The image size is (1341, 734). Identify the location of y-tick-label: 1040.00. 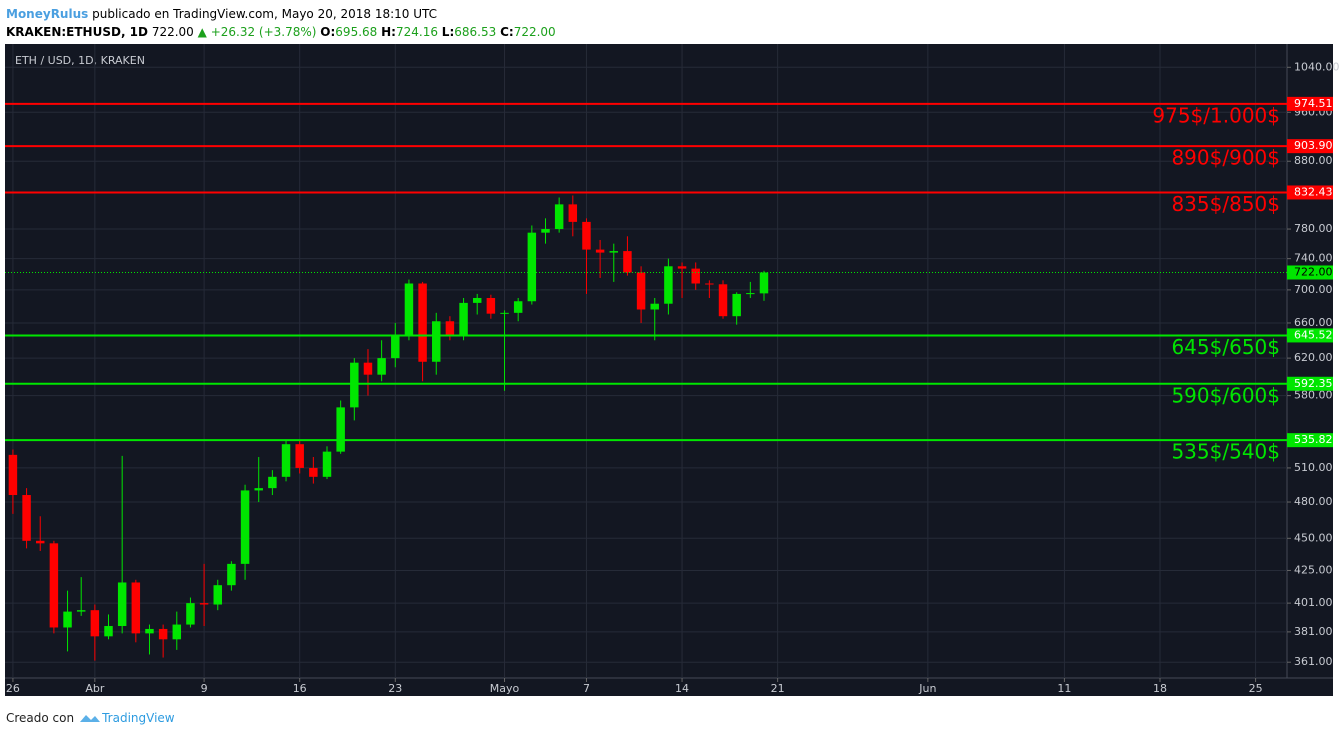
(1317, 66).